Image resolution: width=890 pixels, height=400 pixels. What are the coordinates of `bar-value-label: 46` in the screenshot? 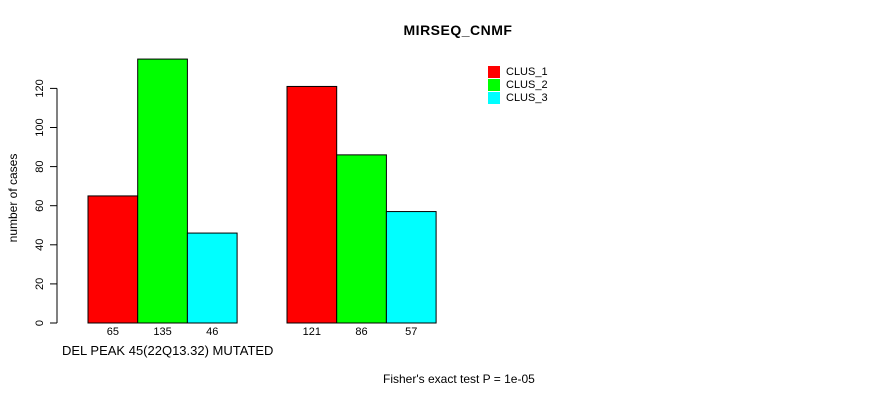 It's located at (212, 332).